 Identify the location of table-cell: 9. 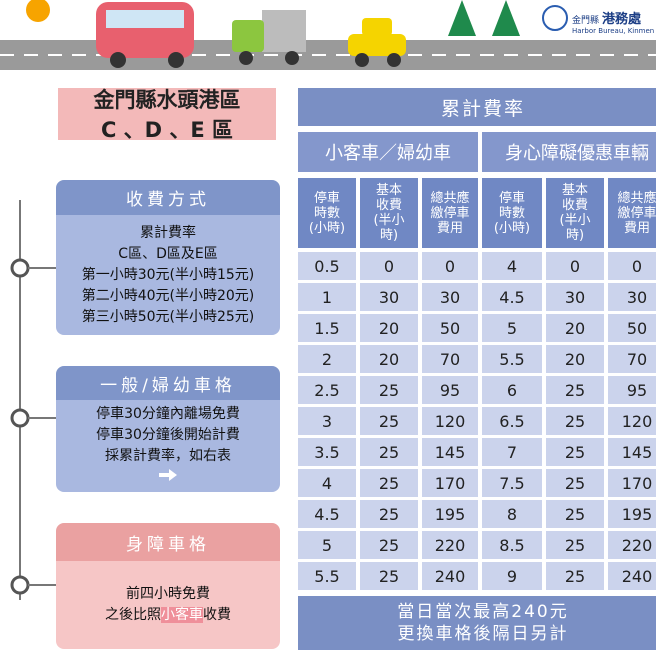
(512, 576).